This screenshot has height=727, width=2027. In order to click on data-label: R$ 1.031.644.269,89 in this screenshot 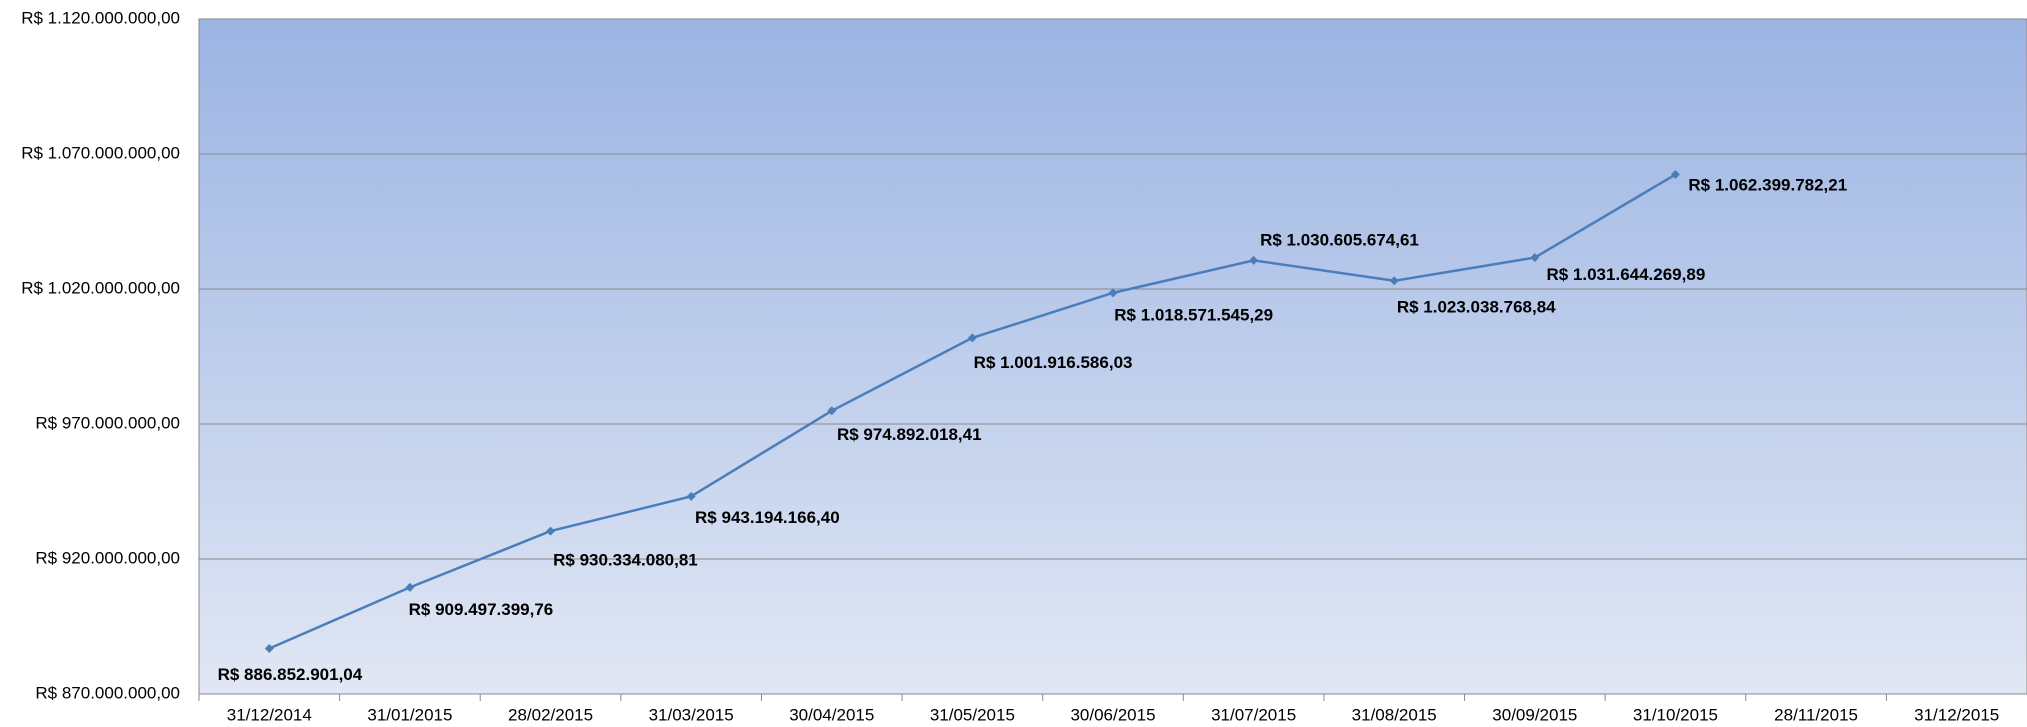, I will do `click(1625, 274)`.